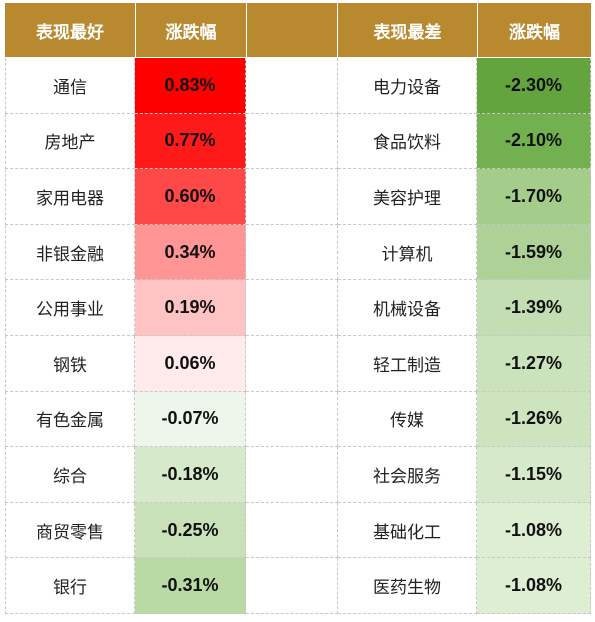 The image size is (595, 622). Describe the element at coordinates (190, 364) in the screenshot. I see `best-industry-change: 0.06%` at that location.